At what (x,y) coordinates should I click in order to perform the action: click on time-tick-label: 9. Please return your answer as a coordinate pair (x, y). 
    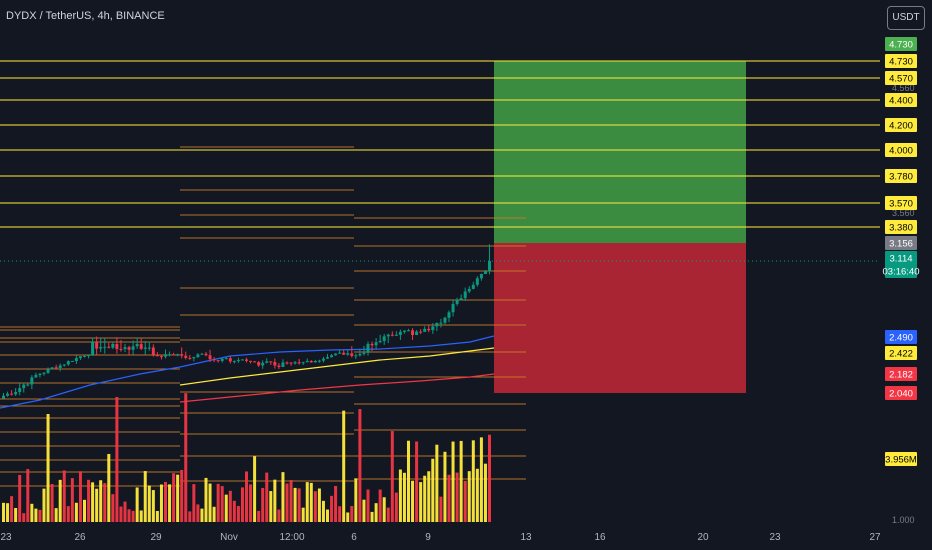
    Looking at the image, I should click on (428, 537).